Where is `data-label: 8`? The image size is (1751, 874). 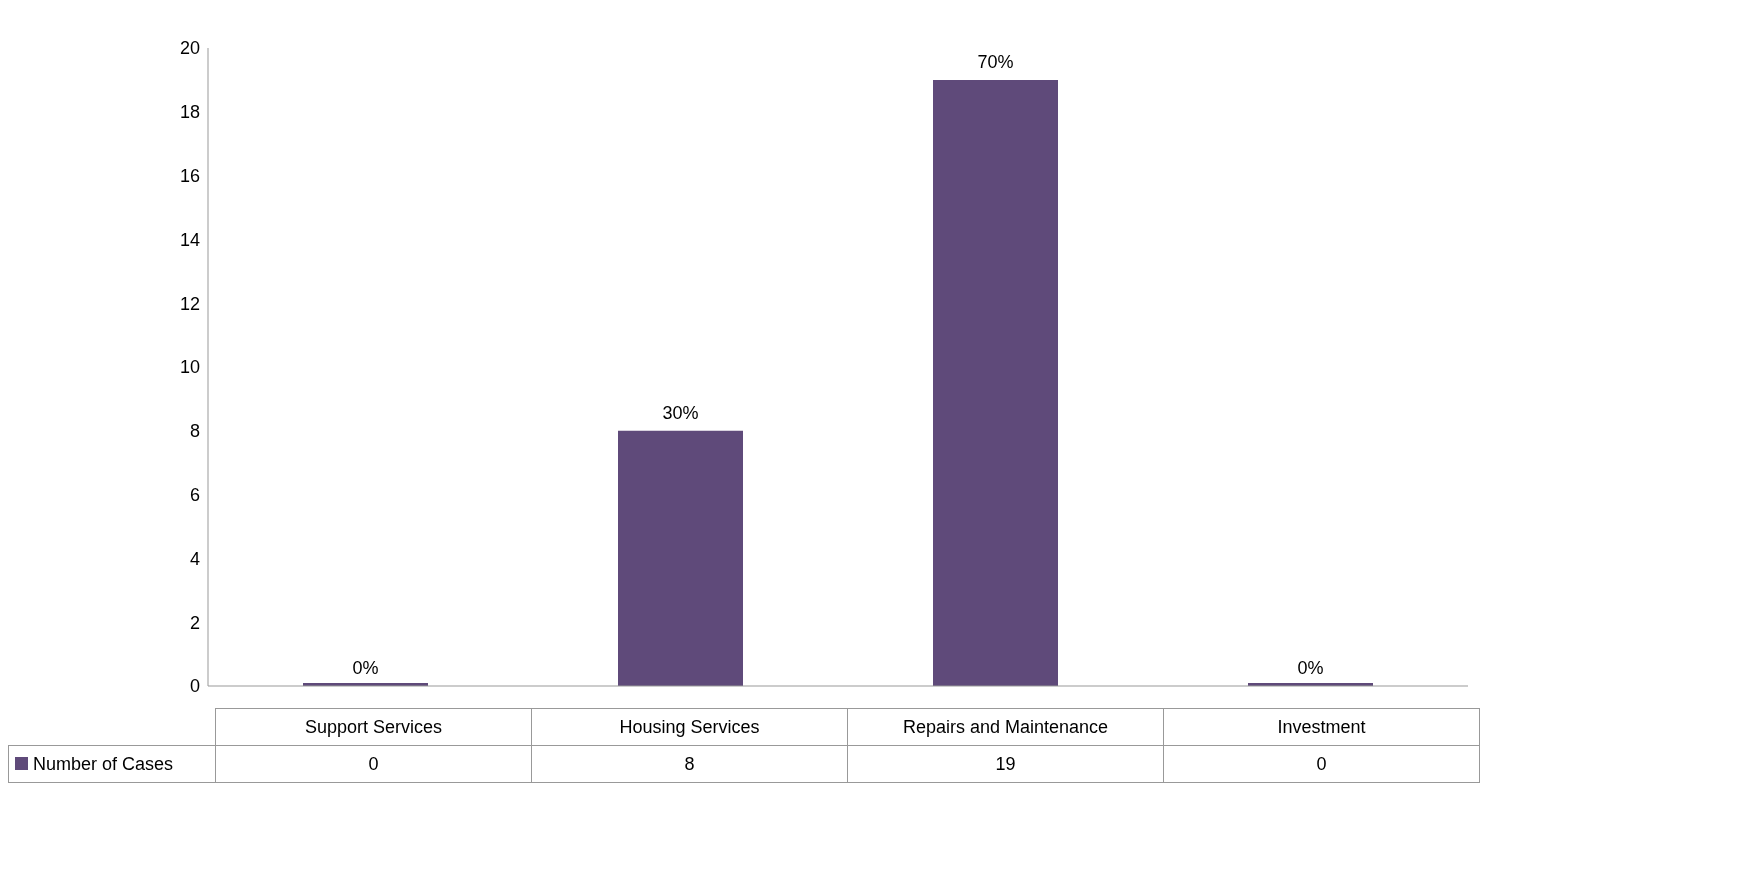
data-label: 8 is located at coordinates (689, 764).